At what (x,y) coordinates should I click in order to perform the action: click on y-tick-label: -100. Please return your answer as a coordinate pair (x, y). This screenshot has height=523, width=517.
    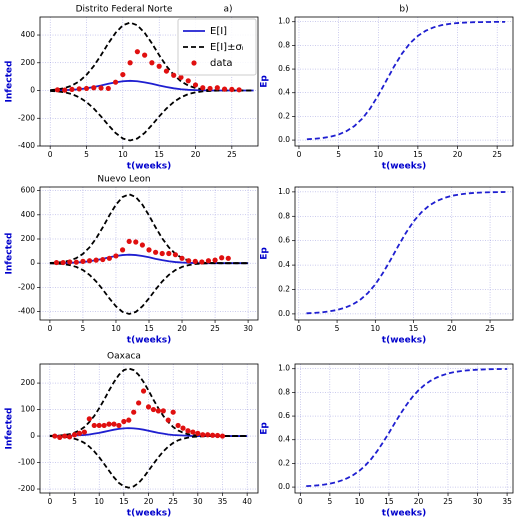
    Looking at the image, I should click on (26, 462).